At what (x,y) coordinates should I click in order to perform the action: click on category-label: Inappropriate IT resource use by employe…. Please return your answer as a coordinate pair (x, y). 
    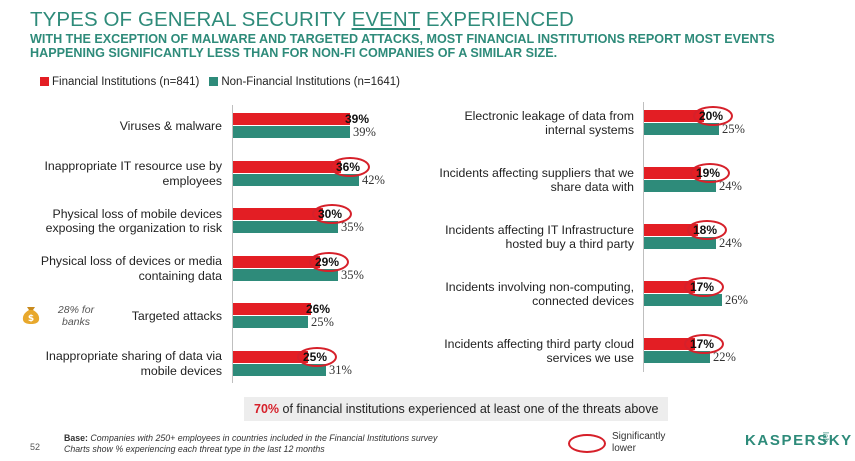
    Looking at the image, I should click on (133, 173).